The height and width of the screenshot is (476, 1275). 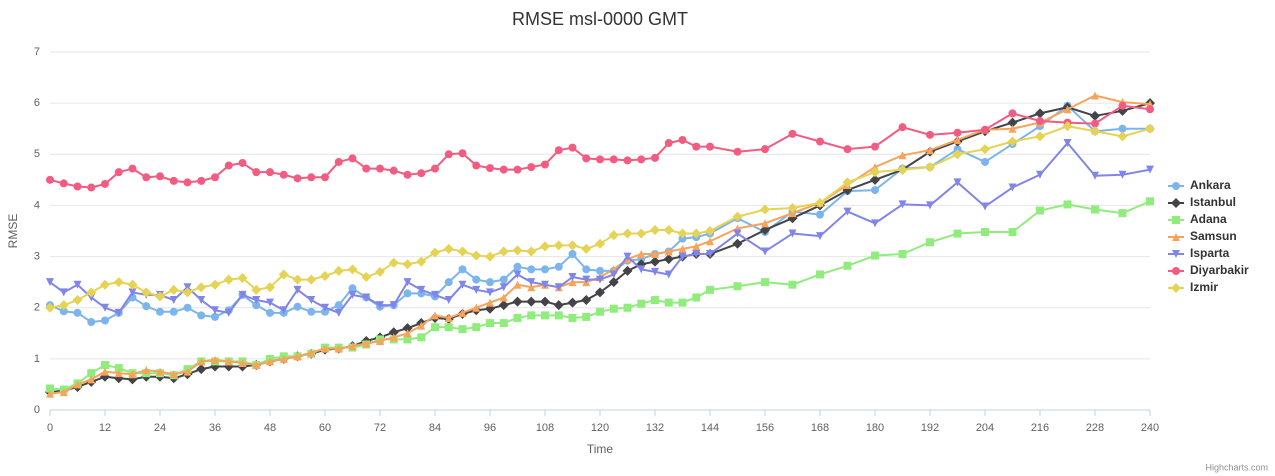 What do you see at coordinates (1213, 202) in the screenshot?
I see `legend-label: Istanbul` at bounding box center [1213, 202].